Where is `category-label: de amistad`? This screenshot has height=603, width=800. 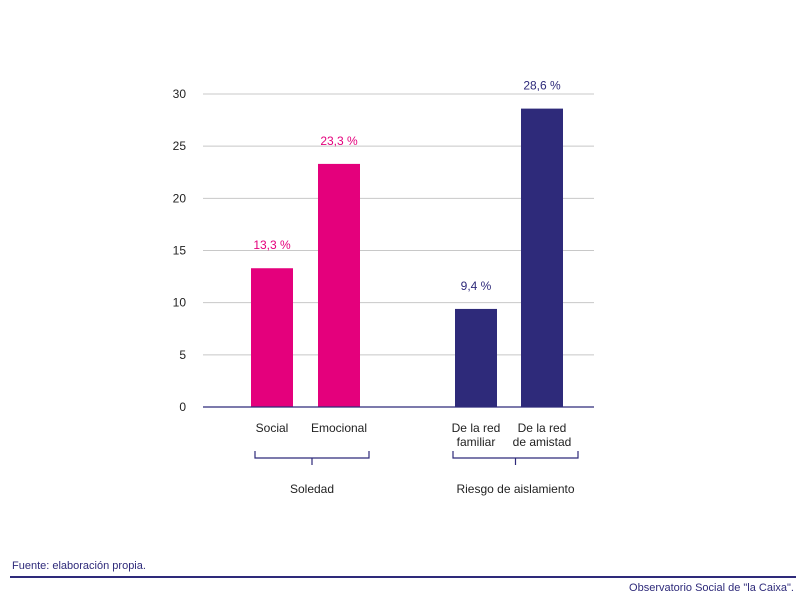
category-label: de amistad is located at coordinates (542, 442).